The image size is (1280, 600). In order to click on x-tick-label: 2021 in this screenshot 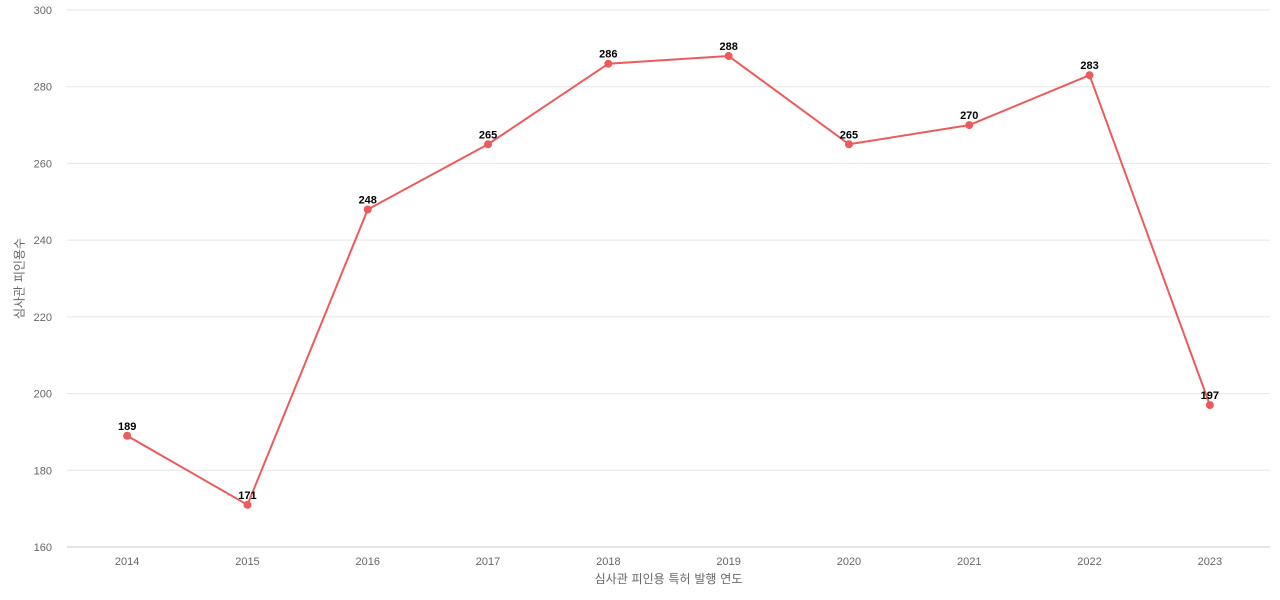, I will do `click(969, 562)`.